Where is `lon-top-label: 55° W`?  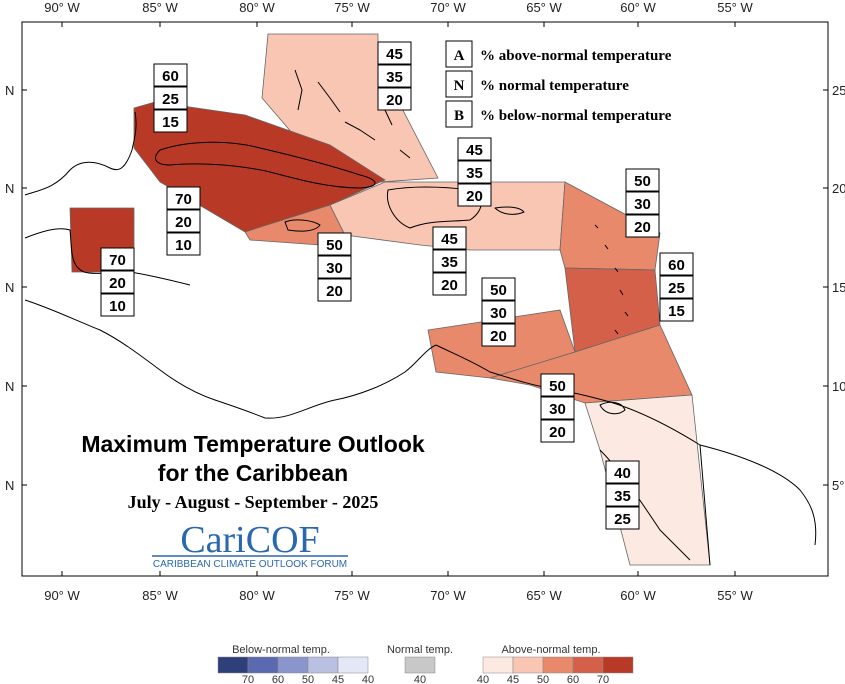 lon-top-label: 55° W is located at coordinates (735, 7).